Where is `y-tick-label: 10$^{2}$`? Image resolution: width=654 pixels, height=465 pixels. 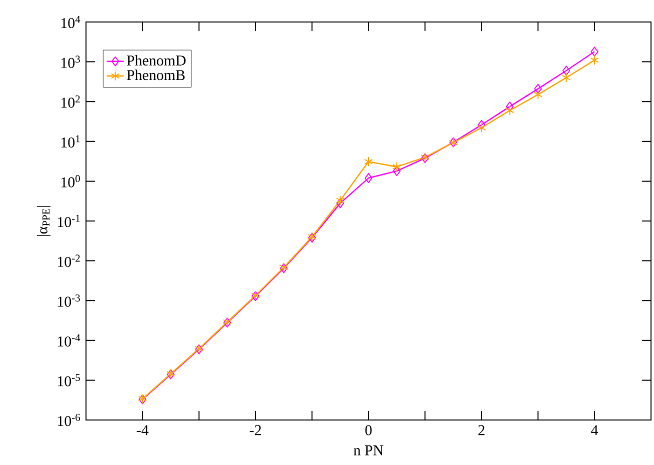 y-tick-label: 10$^{2}$ is located at coordinates (70, 101).